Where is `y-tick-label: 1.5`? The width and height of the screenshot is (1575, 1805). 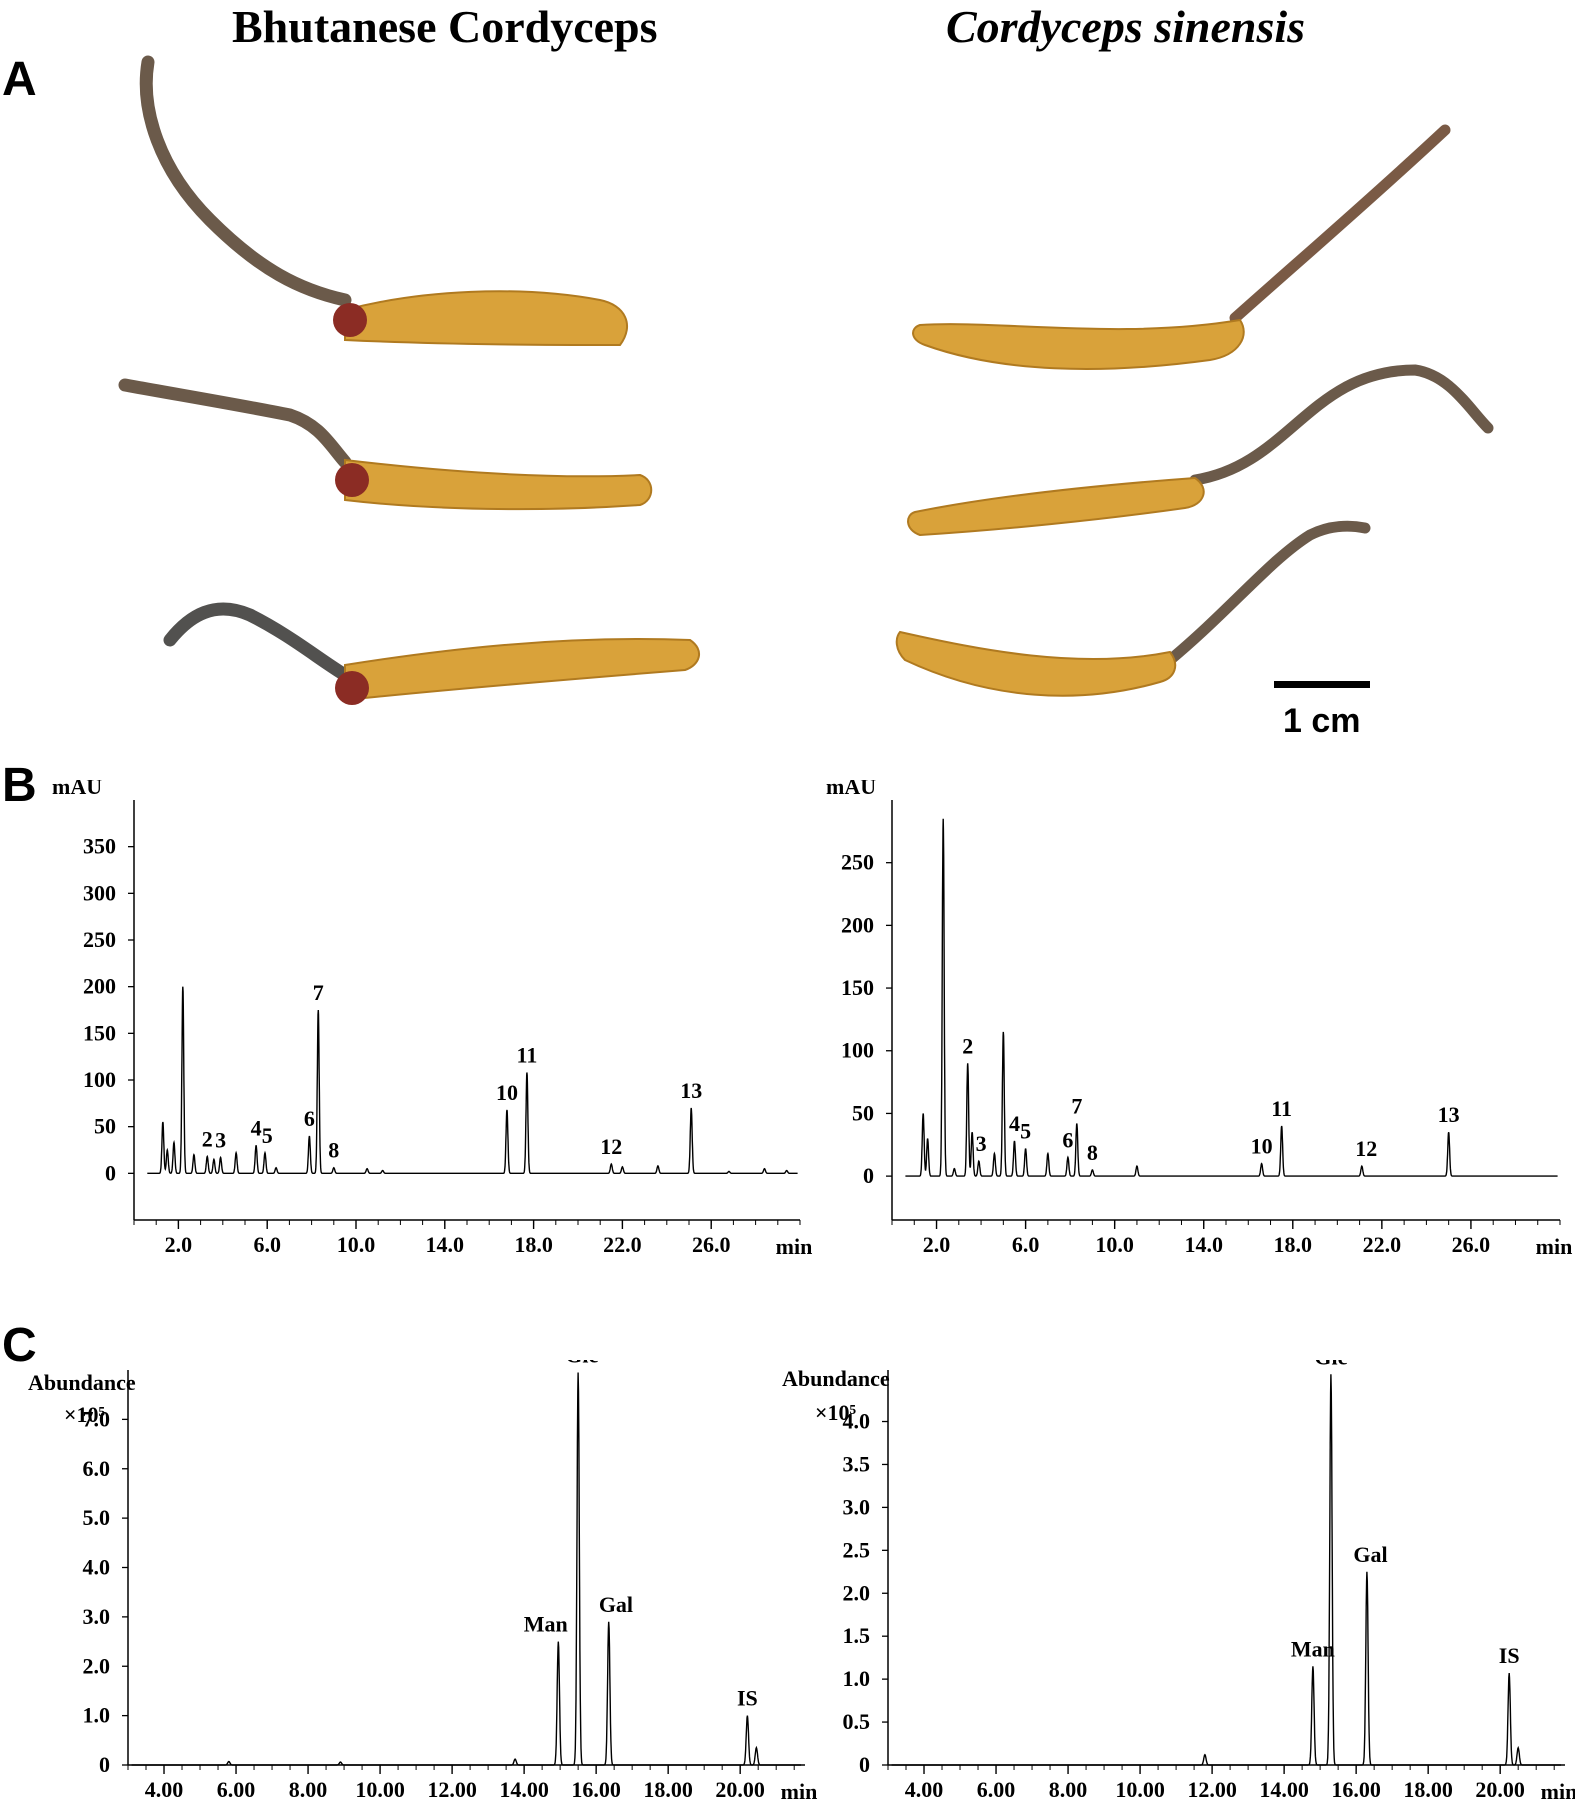 y-tick-label: 1.5 is located at coordinates (857, 1635).